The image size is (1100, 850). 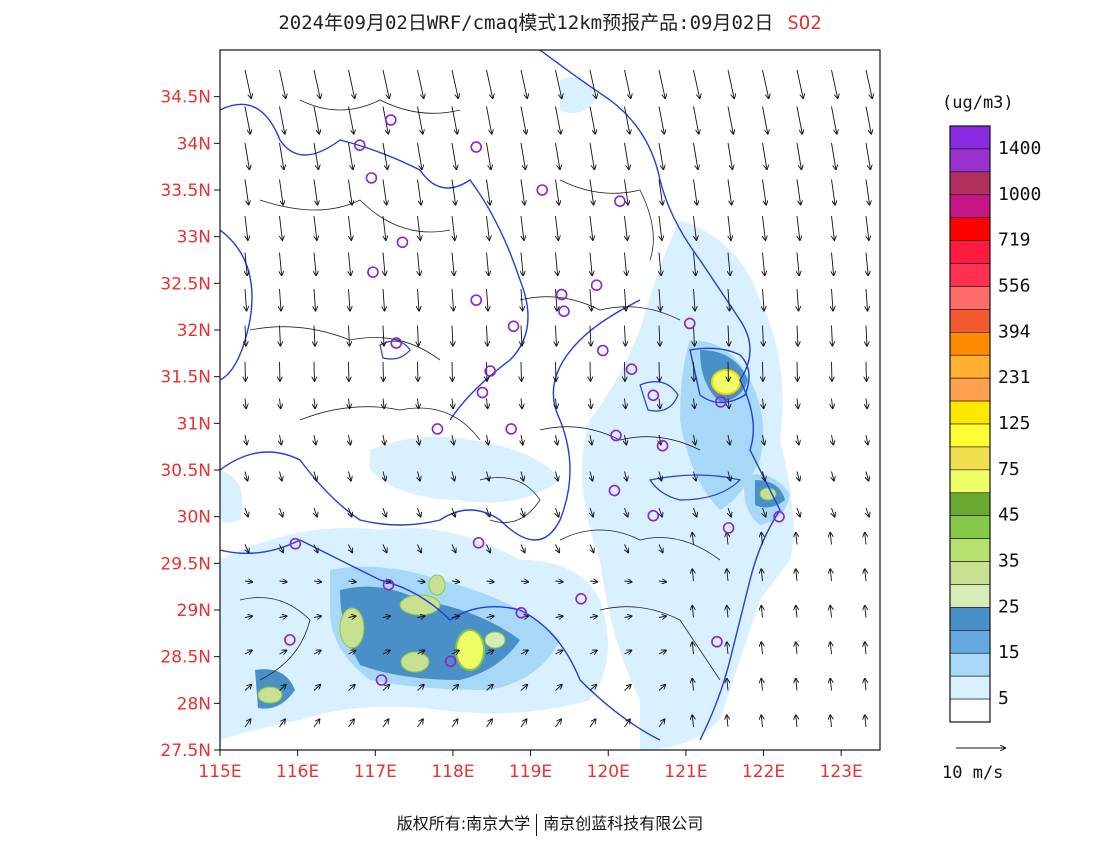 What do you see at coordinates (465, 469) in the screenshot?
I see `shade-center` at bounding box center [465, 469].